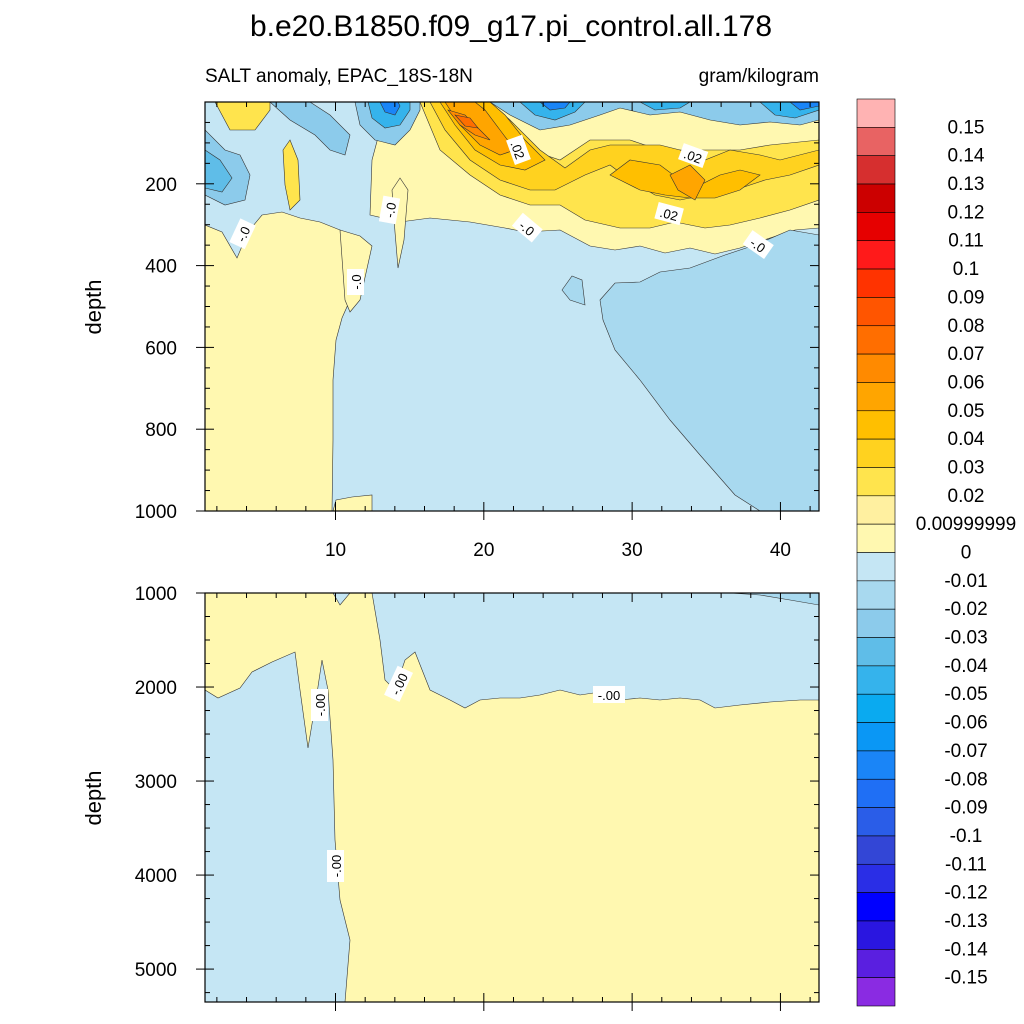 This screenshot has height=1024, width=1024. Describe the element at coordinates (156, 512) in the screenshot. I see `upper-y-tick-label: 1000` at that location.